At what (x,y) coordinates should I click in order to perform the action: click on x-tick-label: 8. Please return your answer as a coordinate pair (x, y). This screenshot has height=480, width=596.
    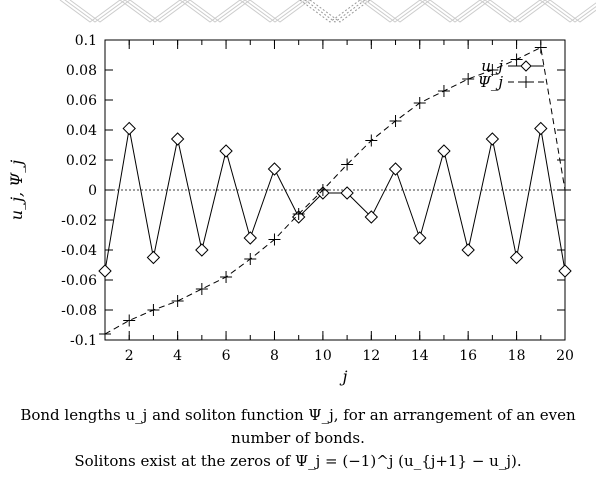
    Looking at the image, I should click on (274, 356).